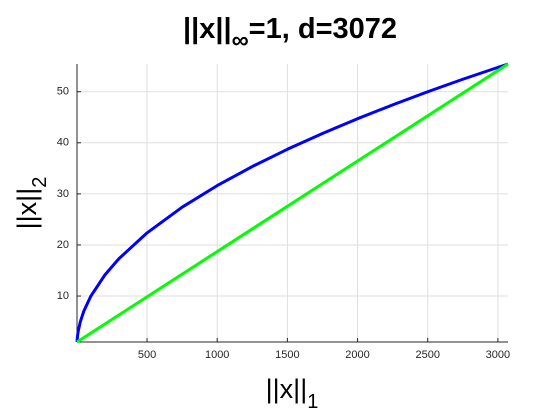 The image size is (560, 420). I want to click on y-tick-label: 10, so click(63, 296).